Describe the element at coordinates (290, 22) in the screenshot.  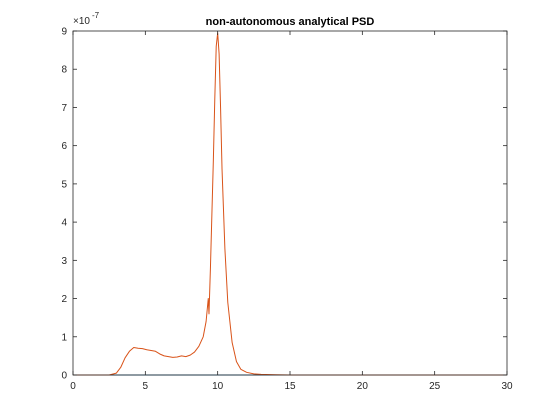
I see `chart-title: non-autonomous analytical PSD` at that location.